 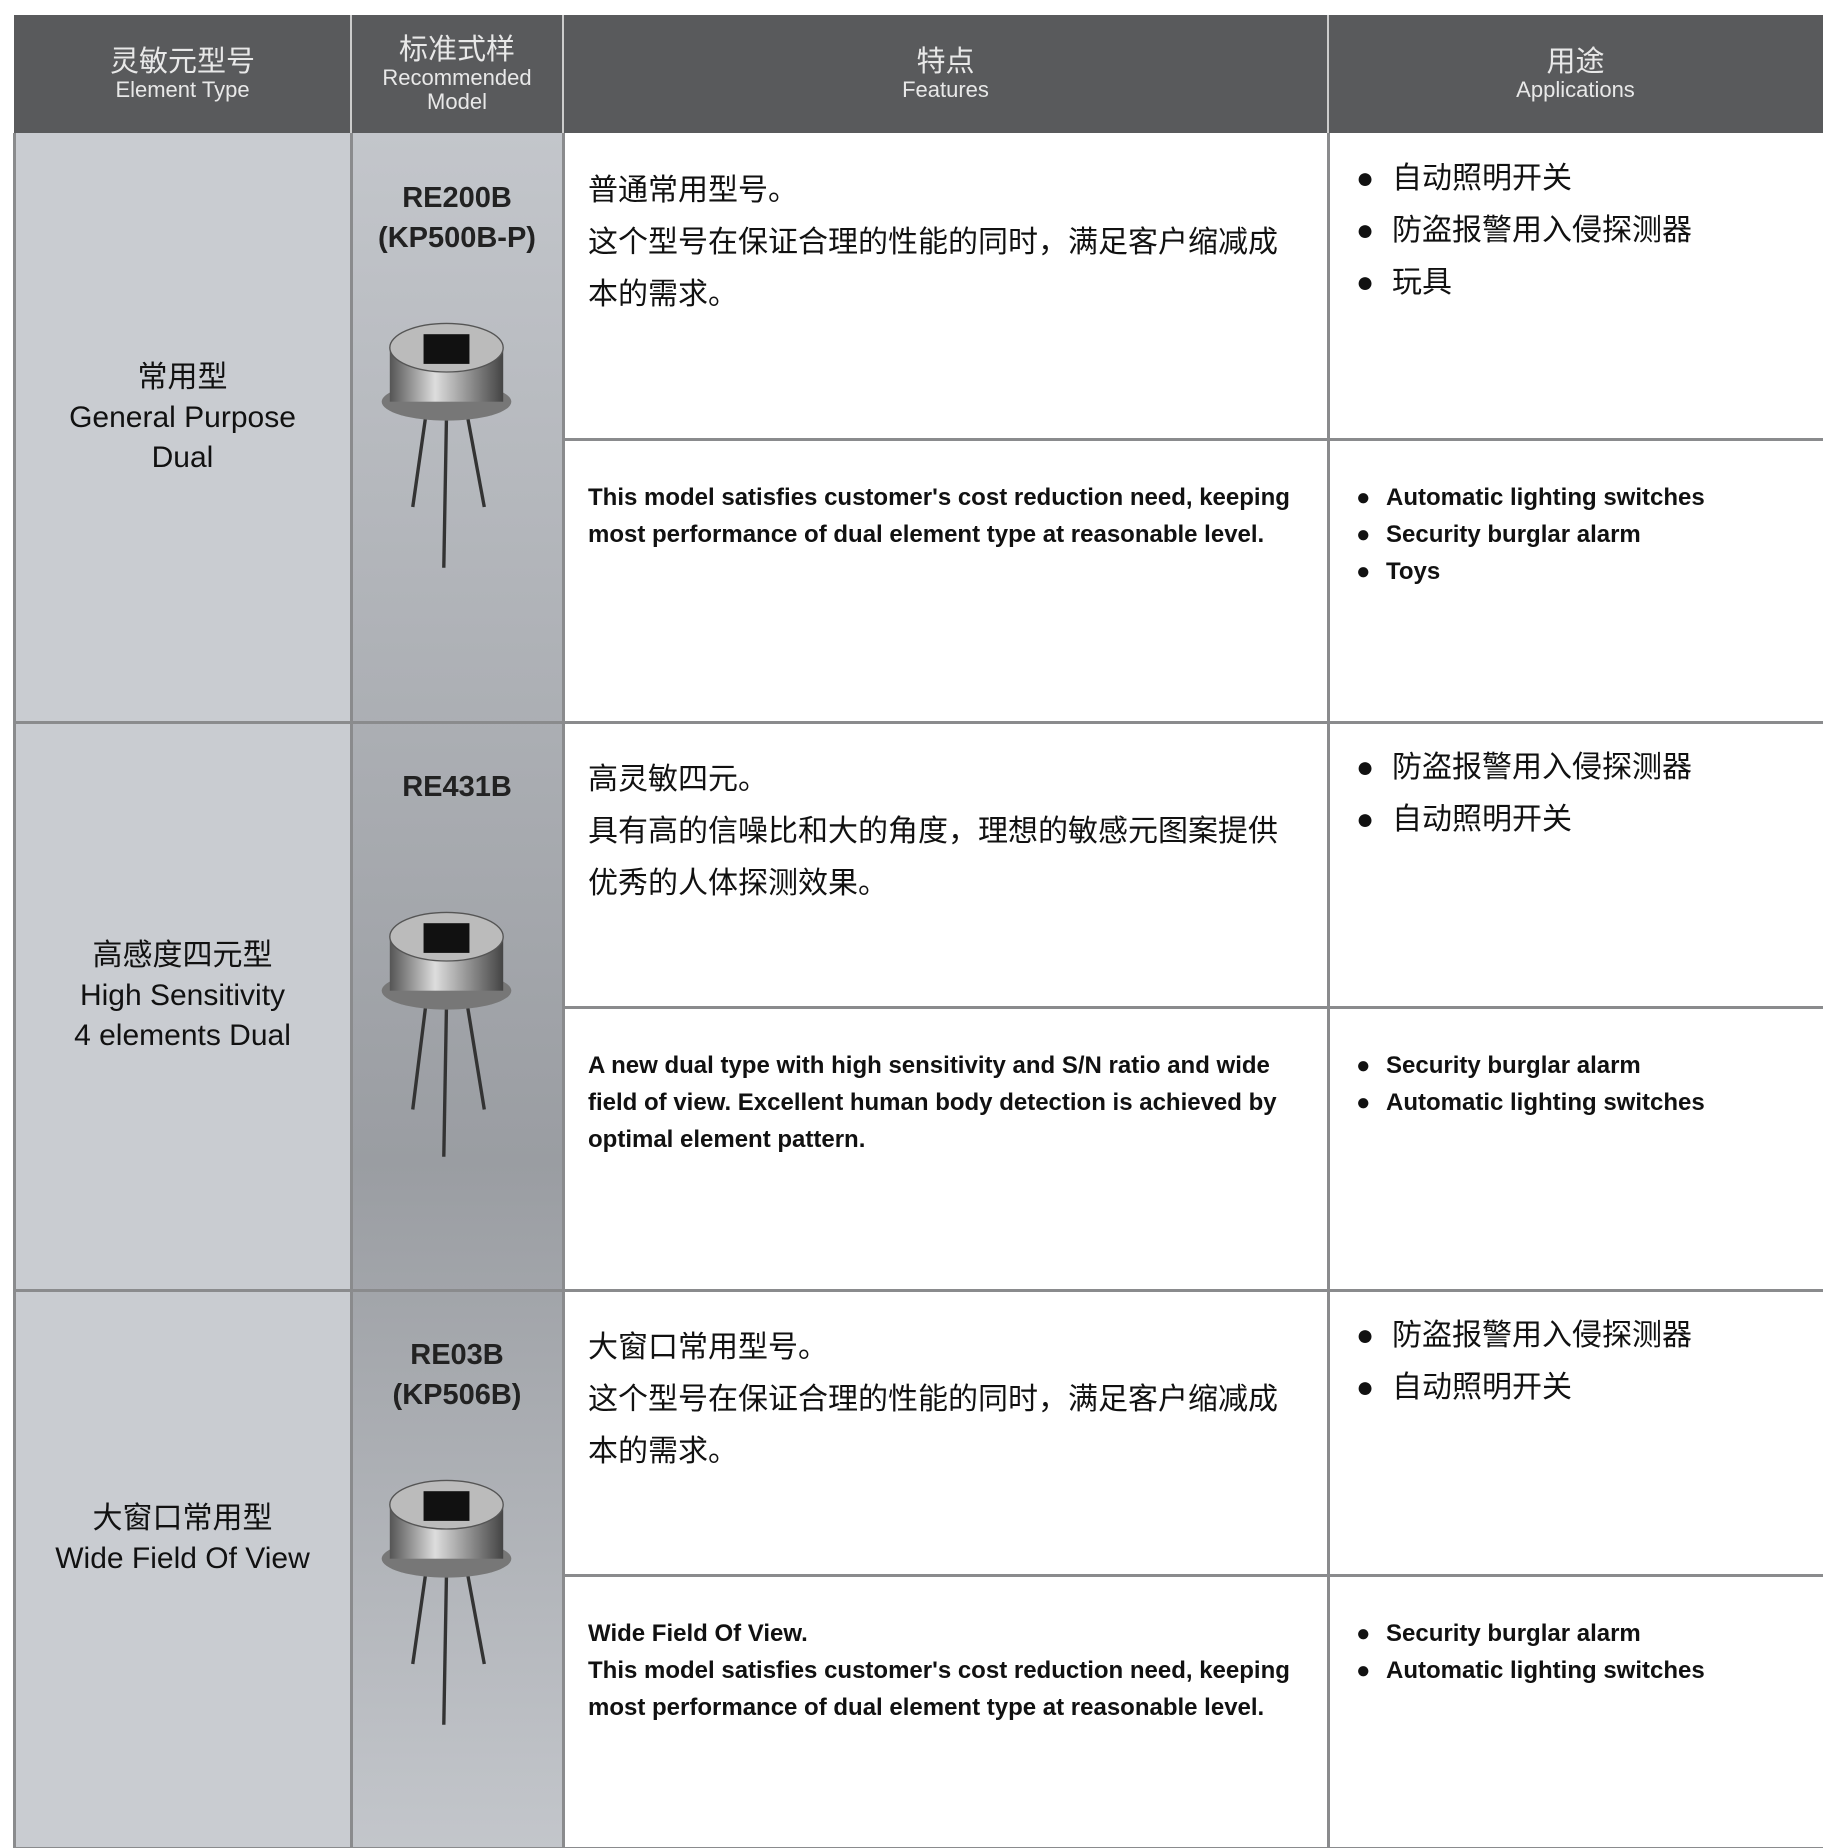 I want to click on features-zh-para: 大窗口常用型号。, so click(x=708, y=1347).